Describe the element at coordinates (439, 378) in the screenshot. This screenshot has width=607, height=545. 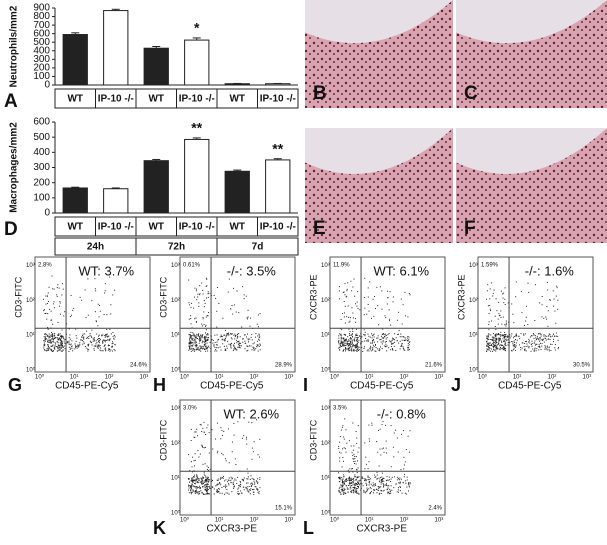
I see `x-tick-label: 10³` at that location.